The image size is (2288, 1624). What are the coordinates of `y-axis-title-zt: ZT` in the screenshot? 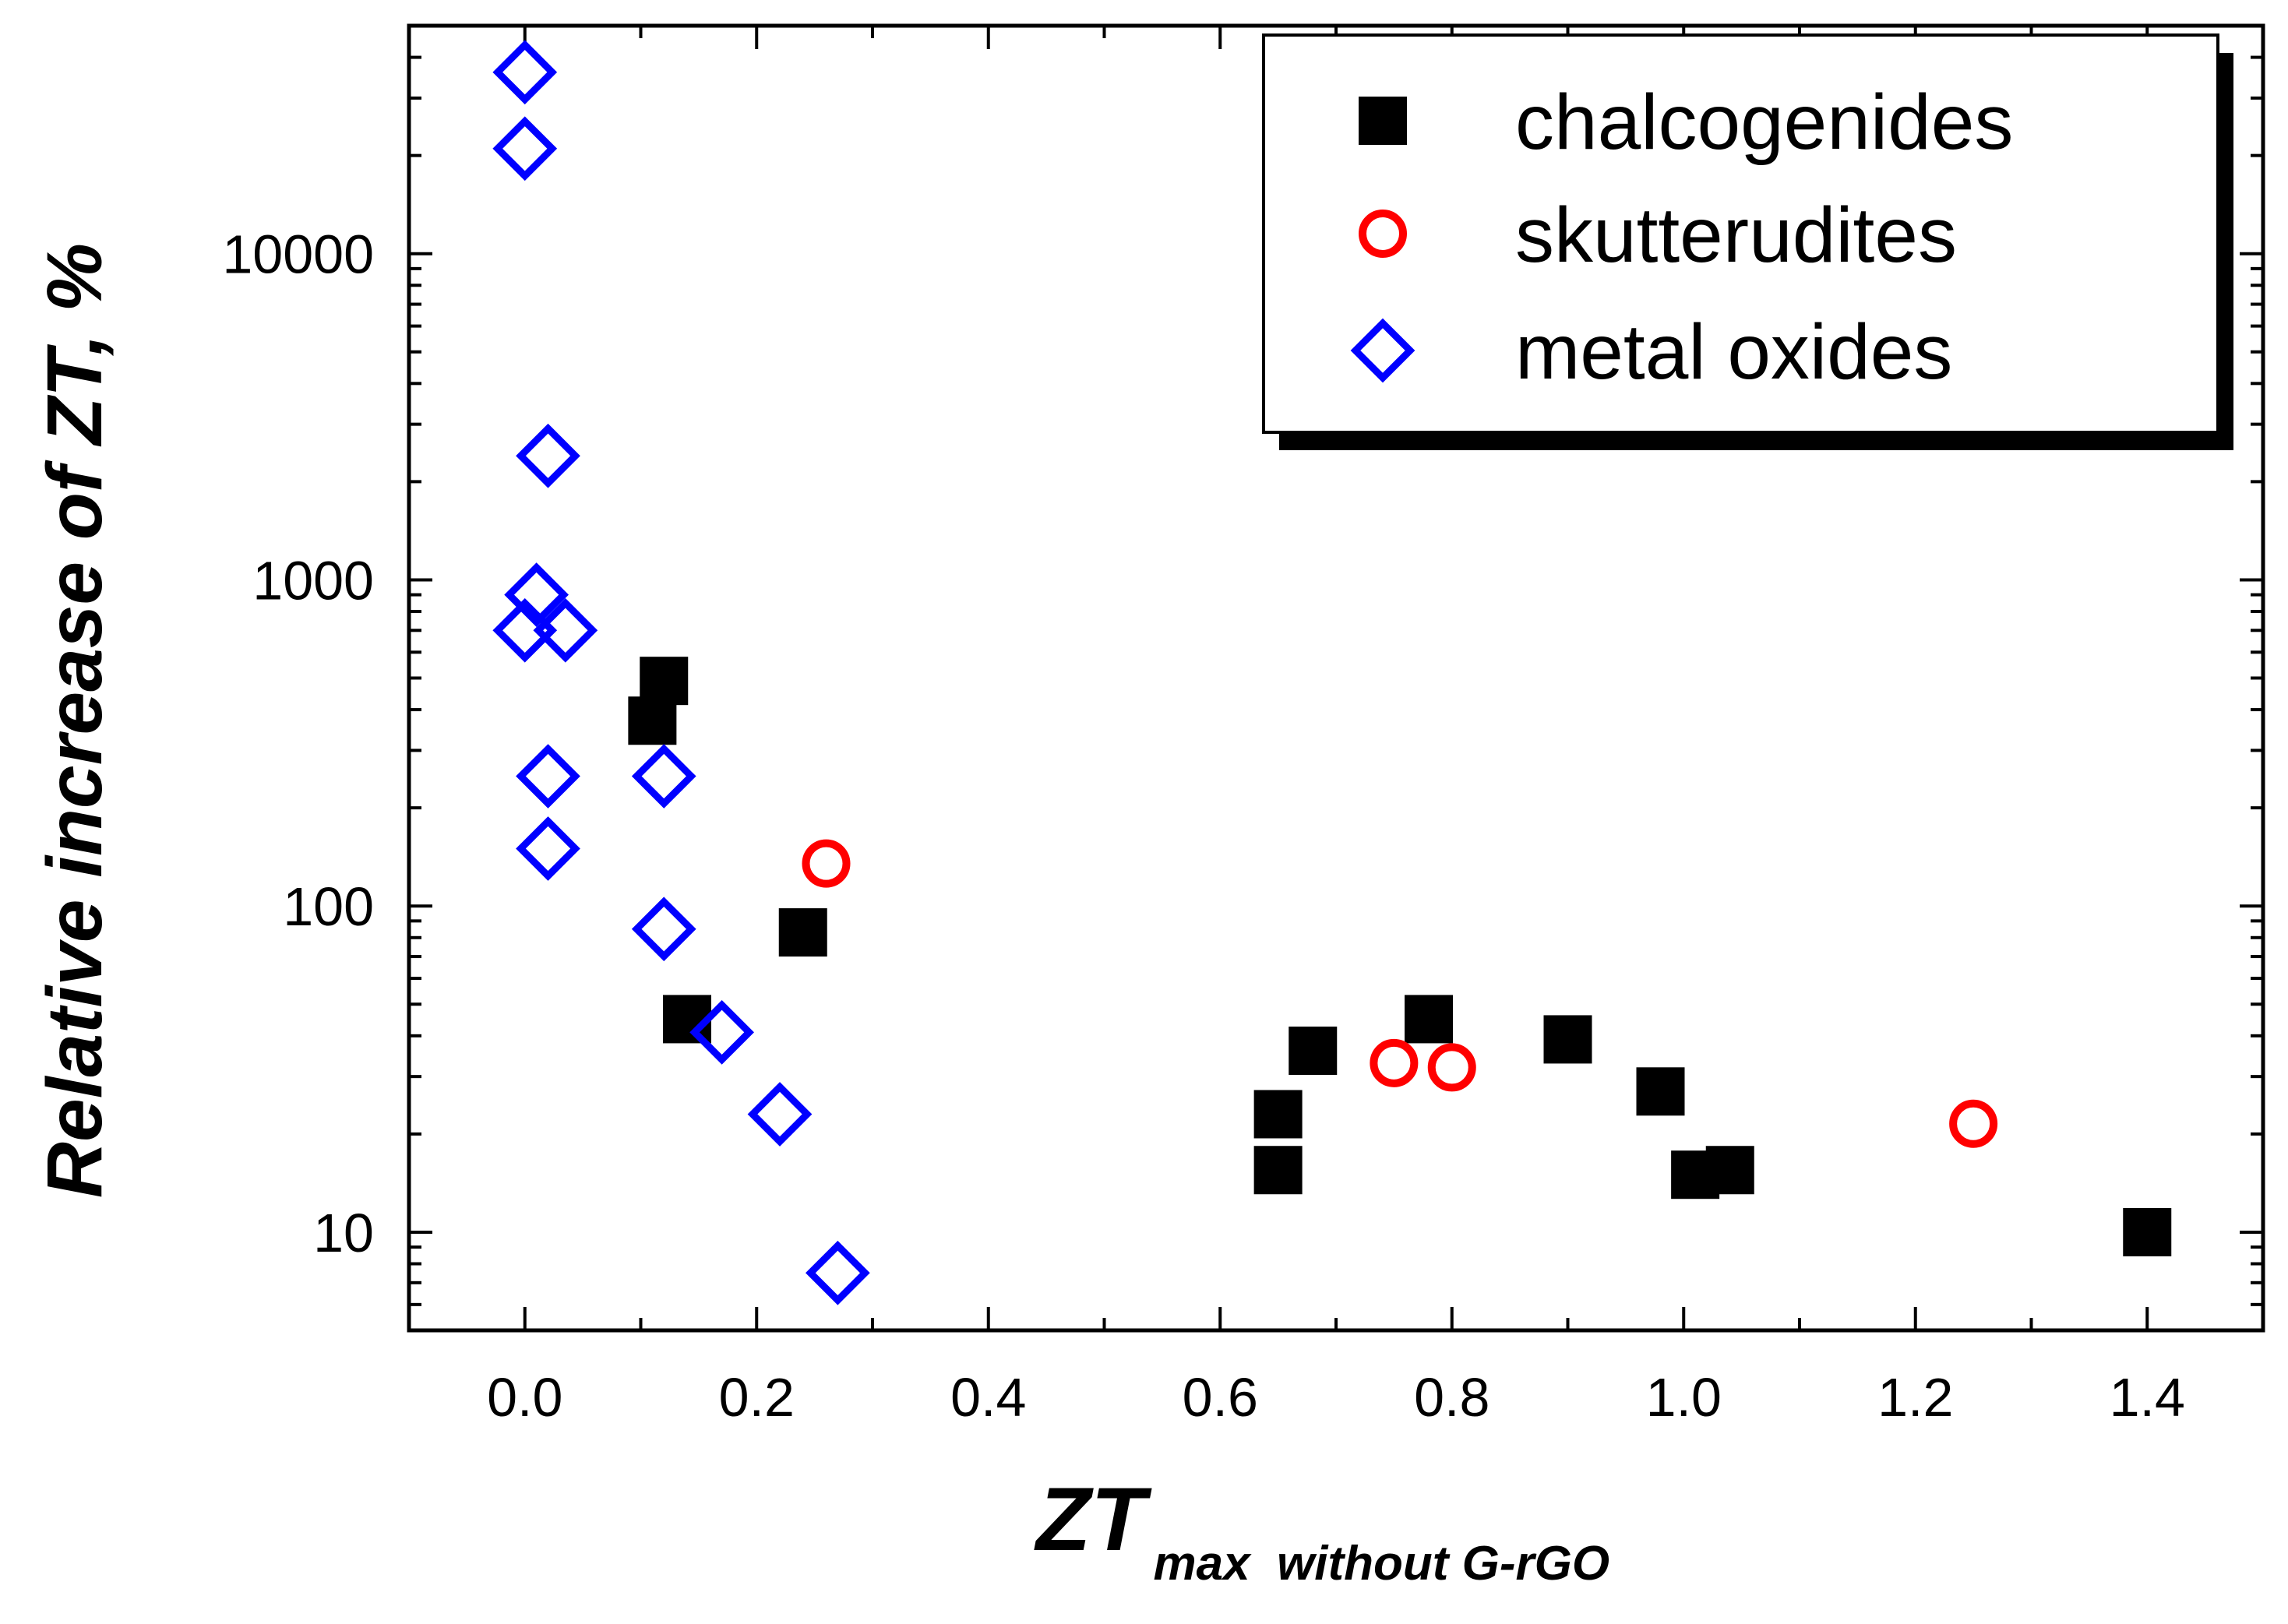 It's located at (75, 395).